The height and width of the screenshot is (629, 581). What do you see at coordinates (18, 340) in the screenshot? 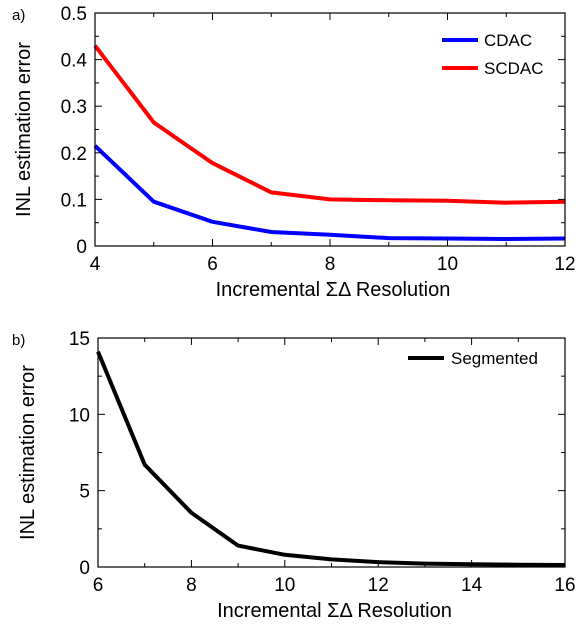
I see `panel-label-b: b)` at bounding box center [18, 340].